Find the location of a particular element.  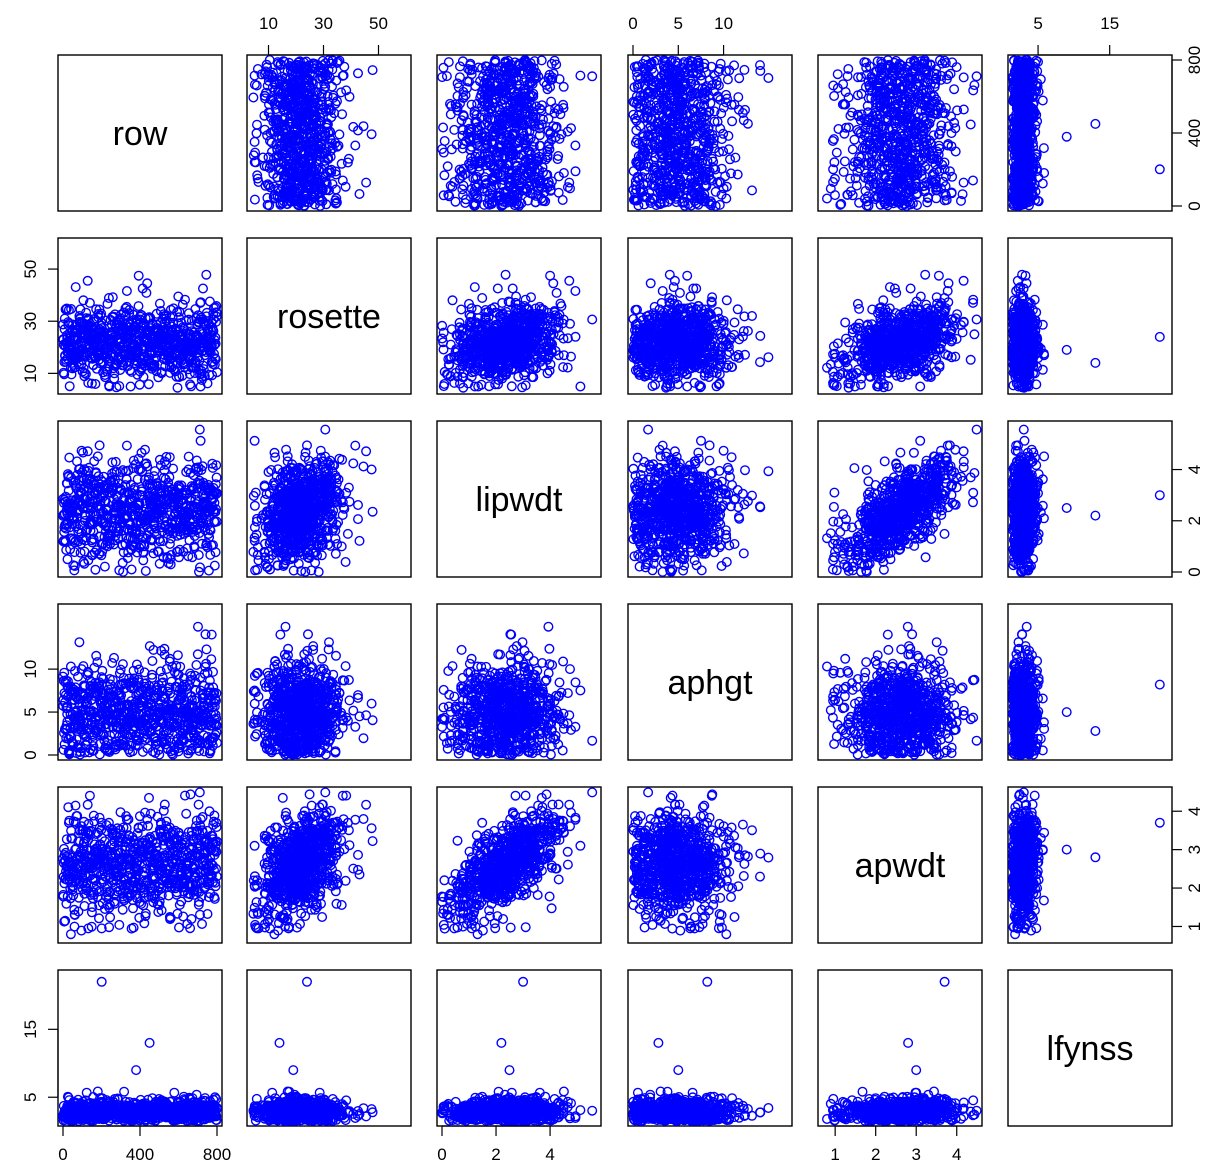

panel-row-vs-aphgt is located at coordinates (710, 133).